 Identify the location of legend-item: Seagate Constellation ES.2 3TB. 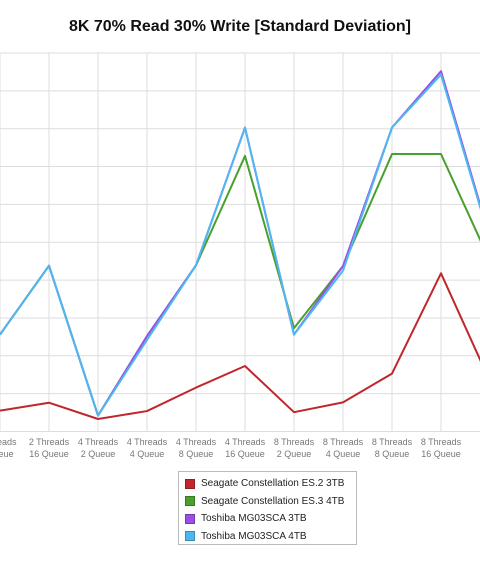
(270, 484).